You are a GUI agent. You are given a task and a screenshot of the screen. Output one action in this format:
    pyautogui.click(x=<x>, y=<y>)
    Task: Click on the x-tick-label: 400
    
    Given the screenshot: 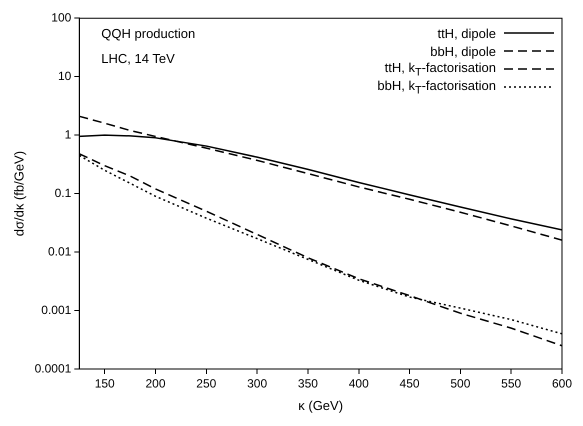 What is the action you would take?
    pyautogui.click(x=359, y=383)
    